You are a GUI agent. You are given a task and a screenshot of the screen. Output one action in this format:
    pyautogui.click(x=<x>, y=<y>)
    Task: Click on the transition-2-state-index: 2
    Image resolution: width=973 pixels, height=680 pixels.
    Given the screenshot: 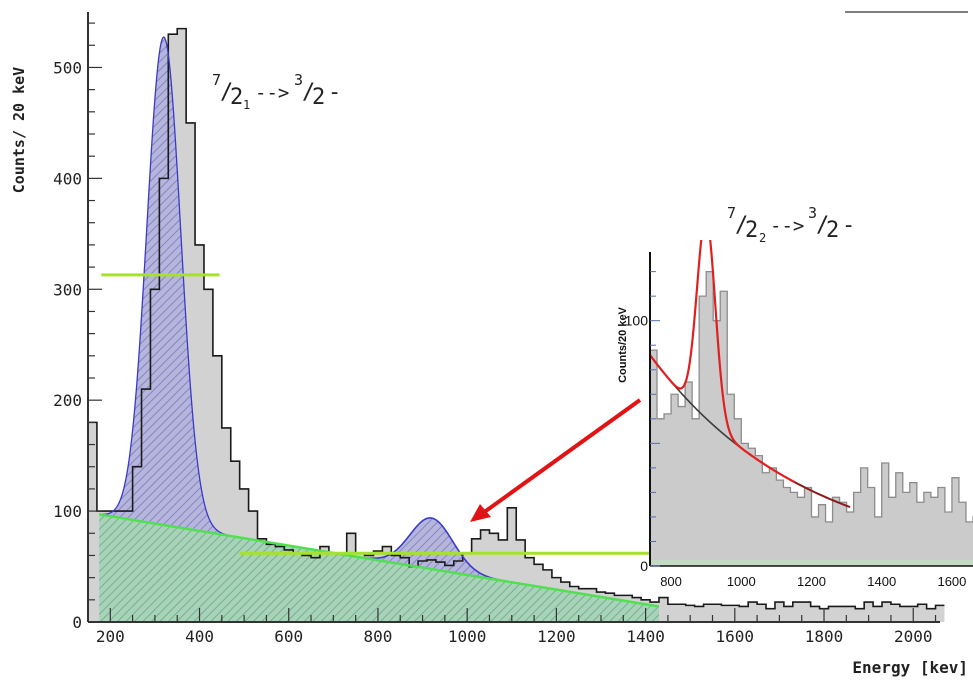 What is the action you would take?
    pyautogui.click(x=762, y=238)
    